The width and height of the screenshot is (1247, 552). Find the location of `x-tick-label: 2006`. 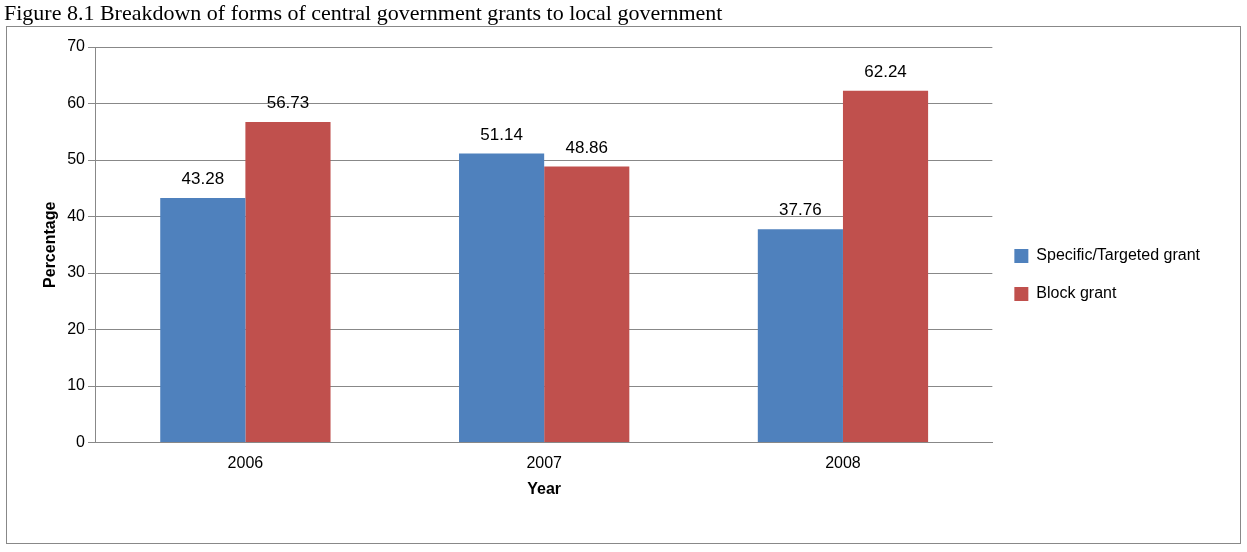

x-tick-label: 2006 is located at coordinates (245, 462).